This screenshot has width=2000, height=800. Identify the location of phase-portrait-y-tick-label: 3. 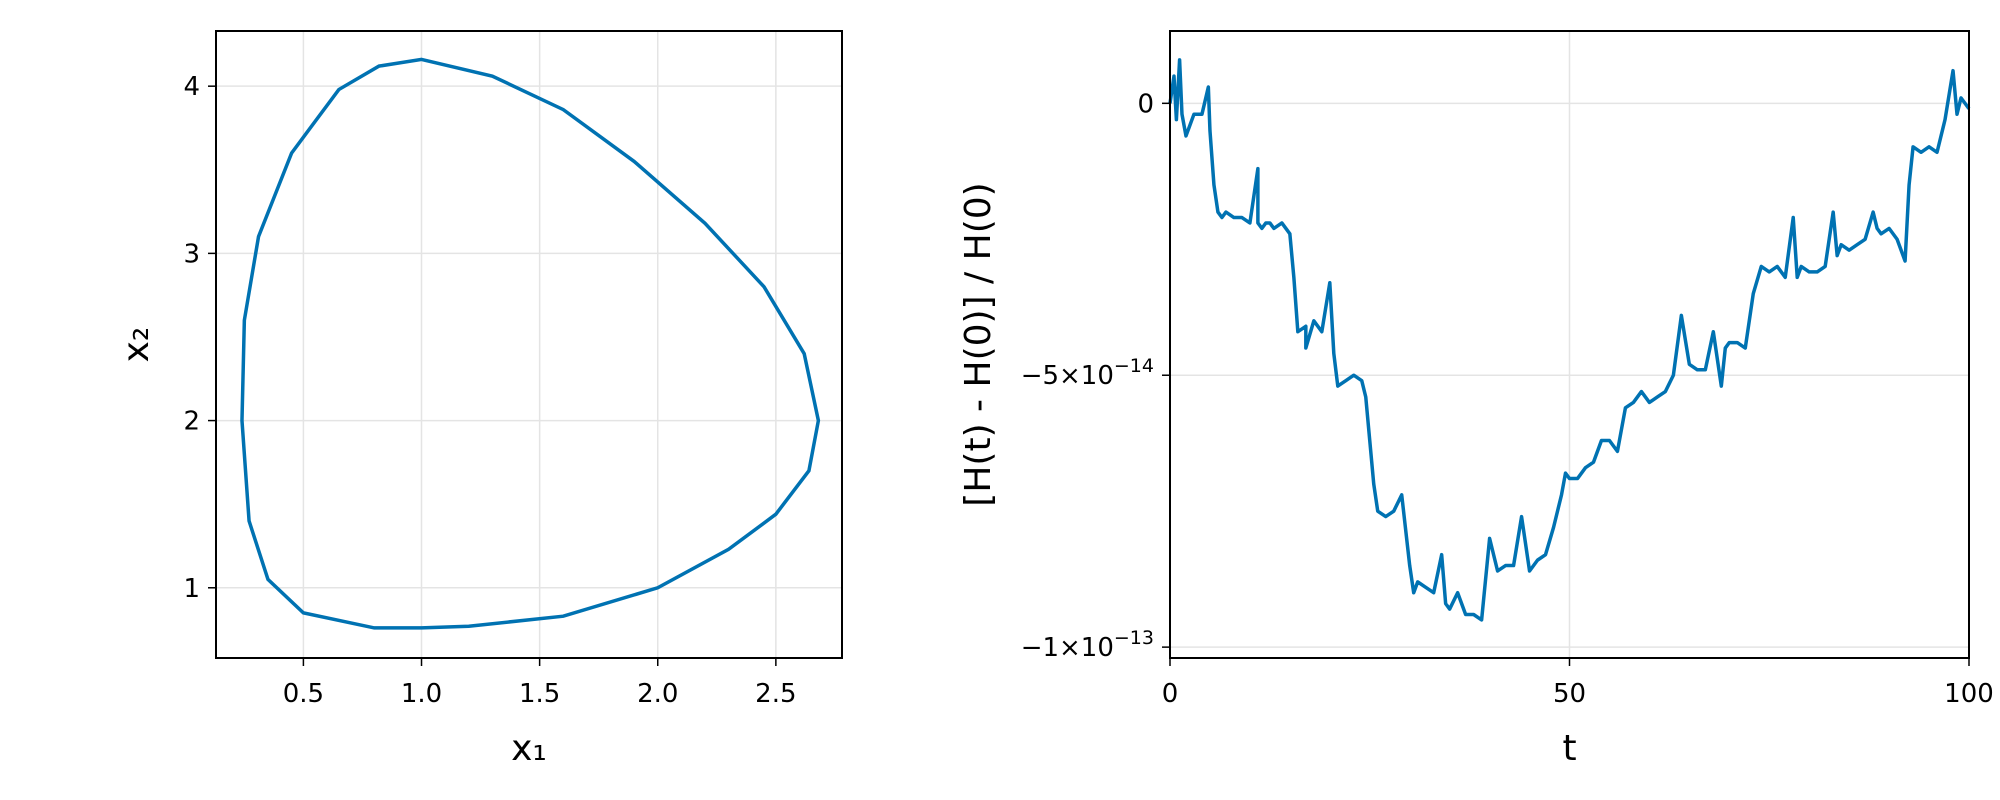
(191, 254).